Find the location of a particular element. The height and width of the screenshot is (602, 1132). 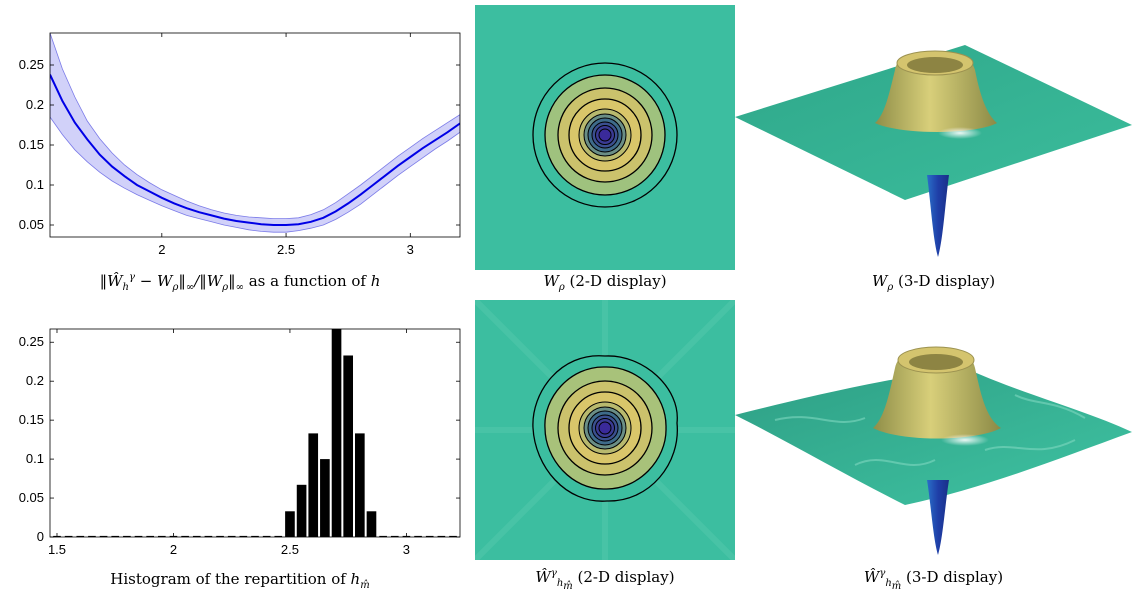

caption-estimate-2d: Ŵγhm̂ (2-D display) is located at coordinates (605, 580).